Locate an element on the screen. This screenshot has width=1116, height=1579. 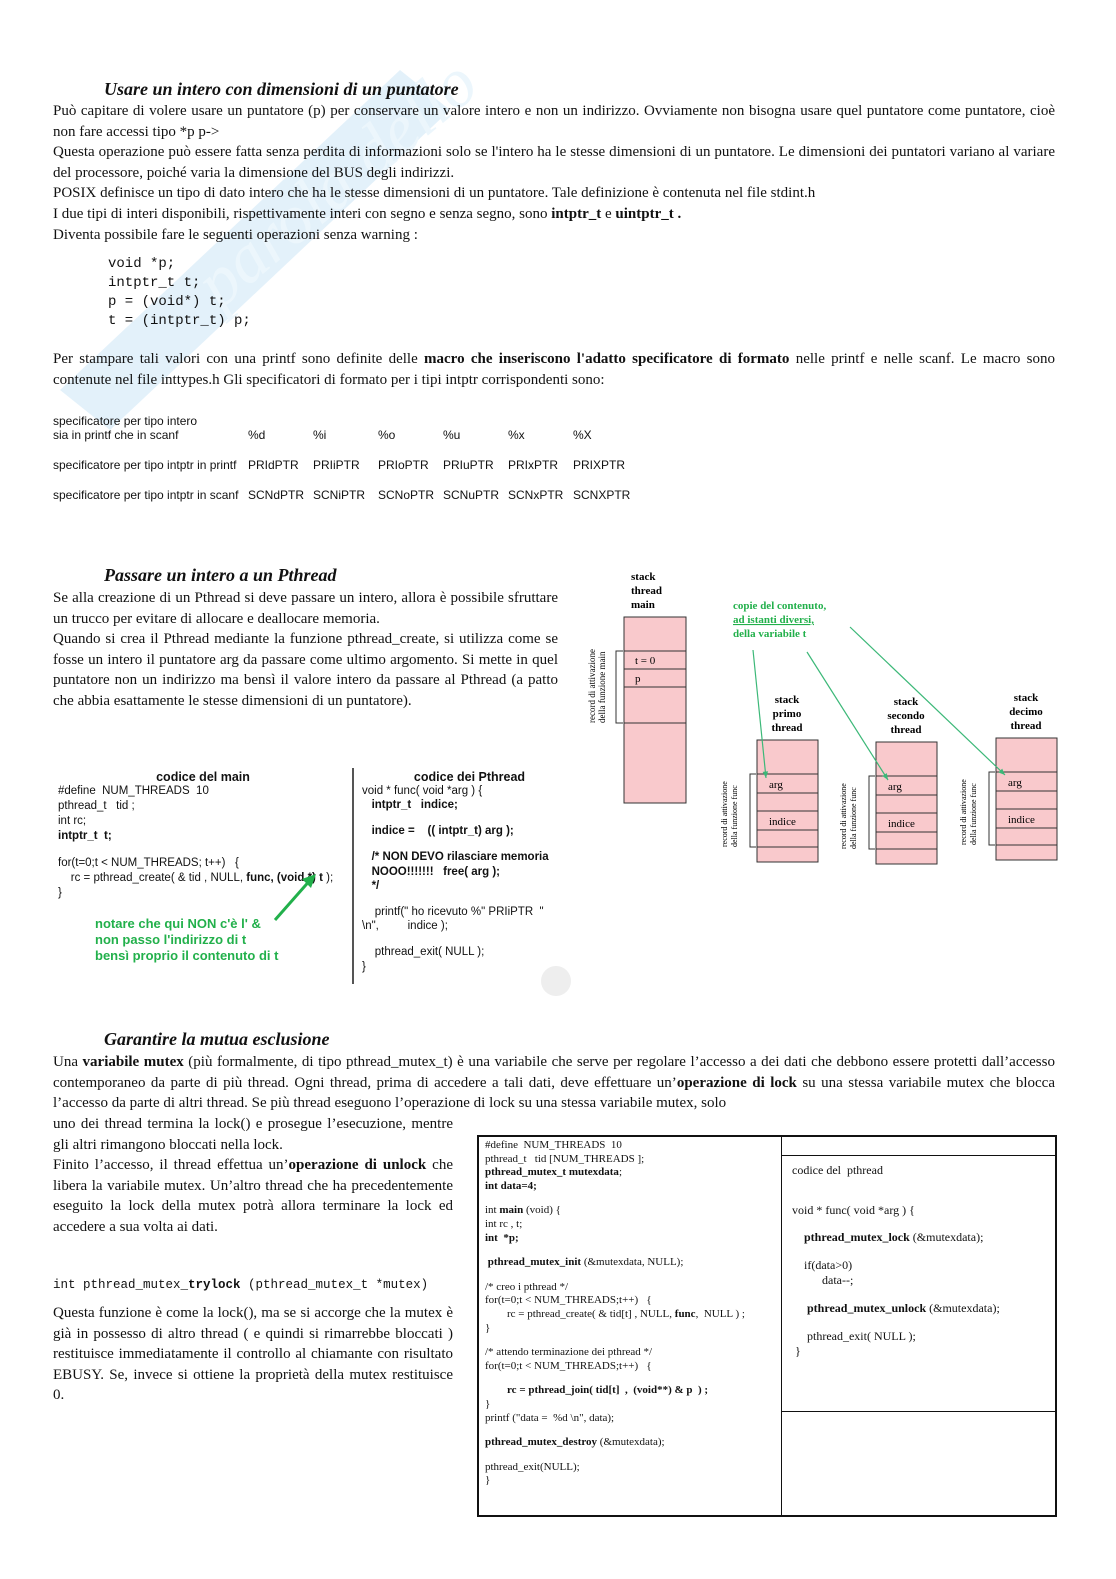
copies-note: copie del contenuto, is located at coordinates (779, 606).